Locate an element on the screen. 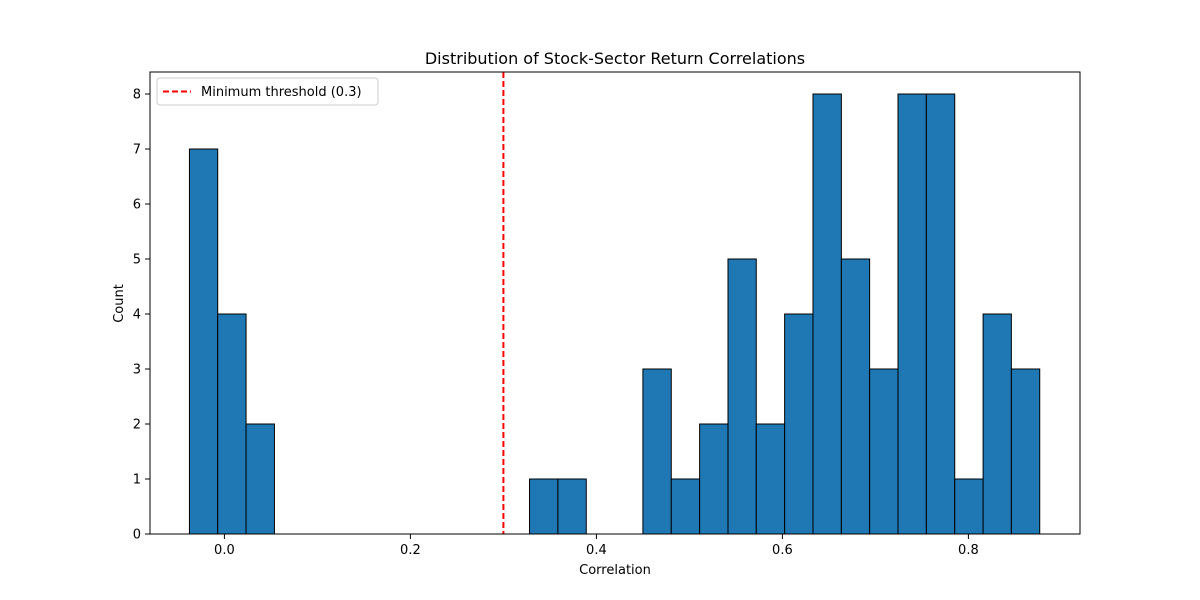  x-tick-label-0: 0.0 is located at coordinates (224, 550).